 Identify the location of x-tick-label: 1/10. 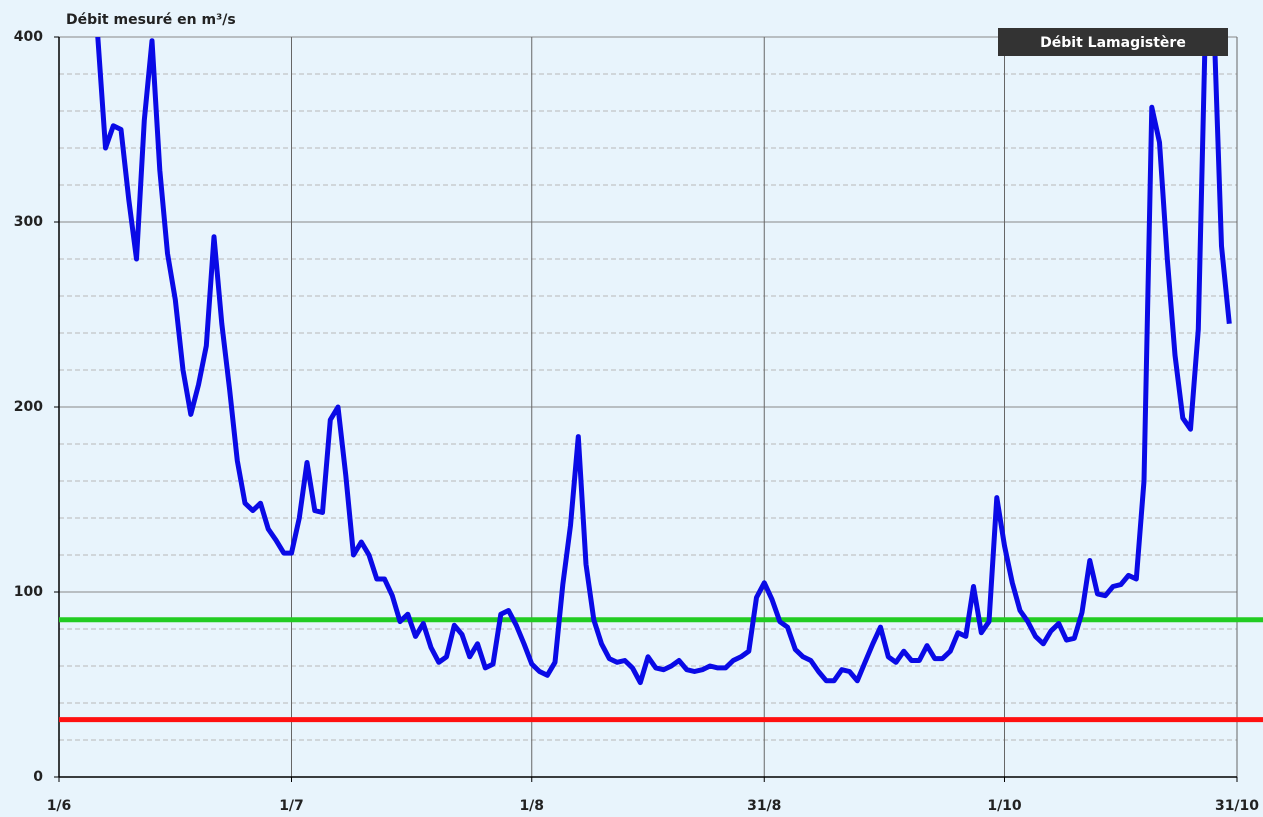
(1004, 806).